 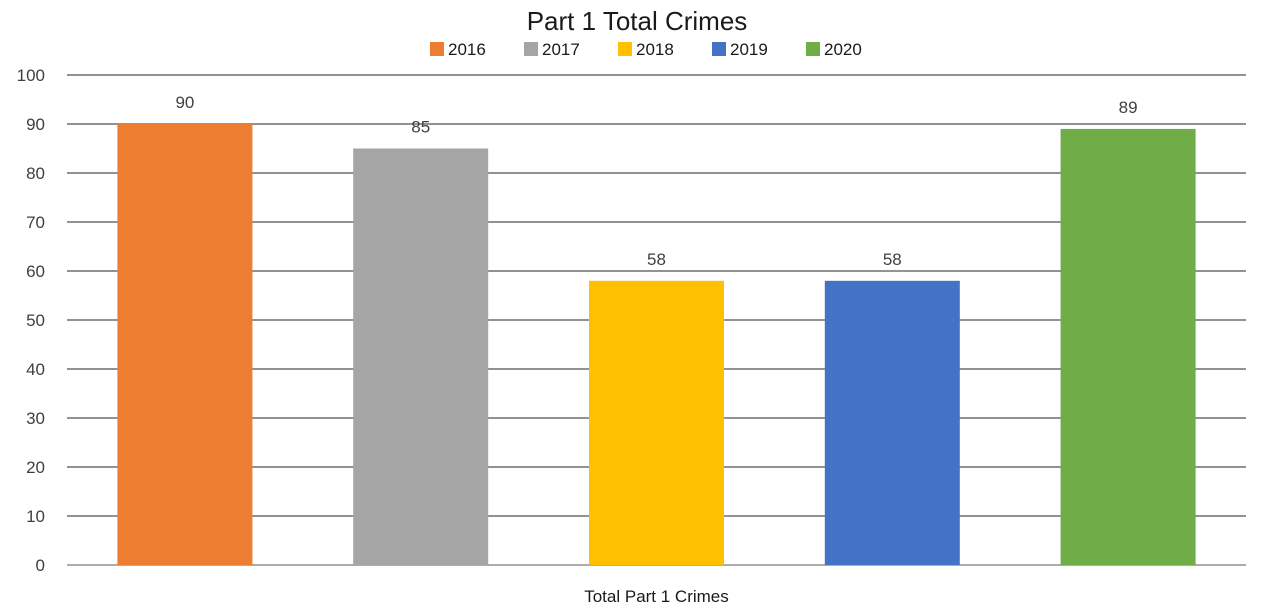 I want to click on bar-2017, so click(x=421, y=356).